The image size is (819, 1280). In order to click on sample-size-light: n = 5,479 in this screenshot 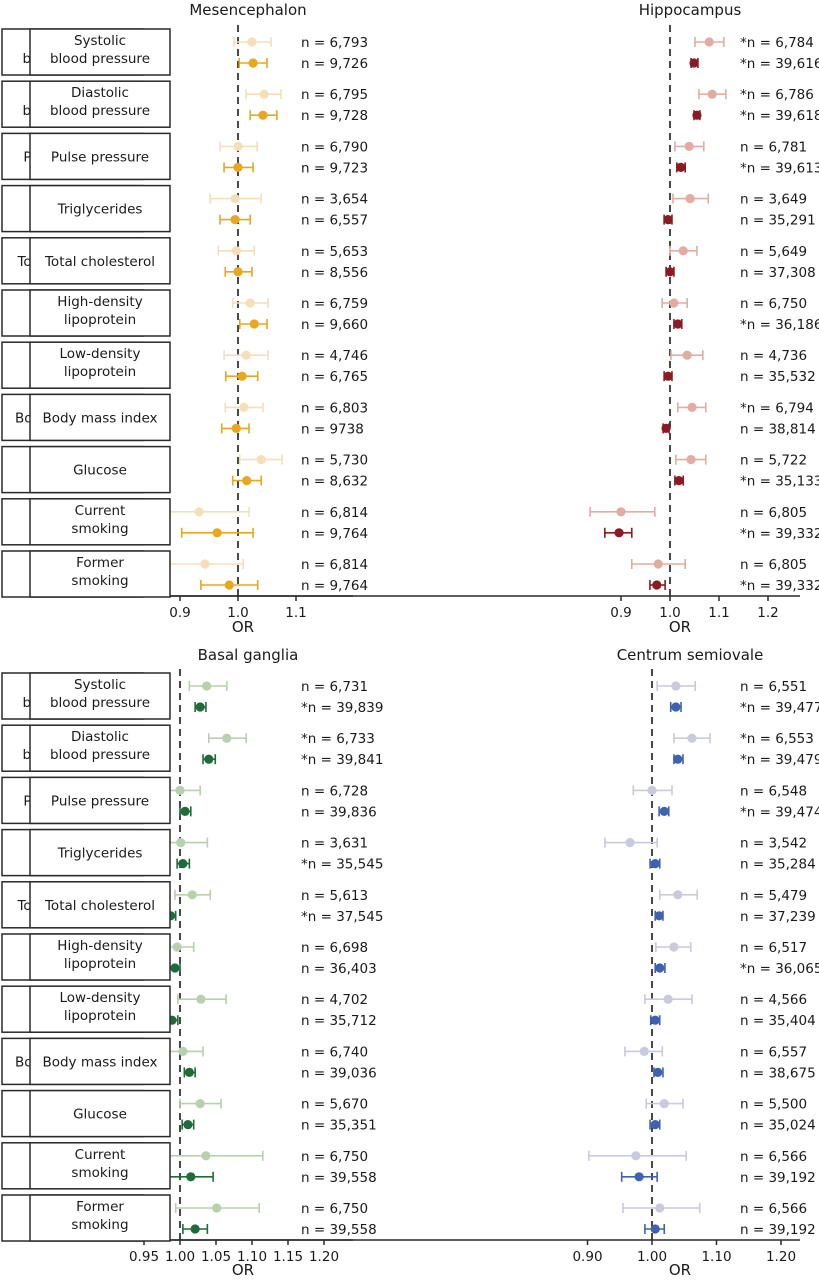, I will do `click(773, 896)`.